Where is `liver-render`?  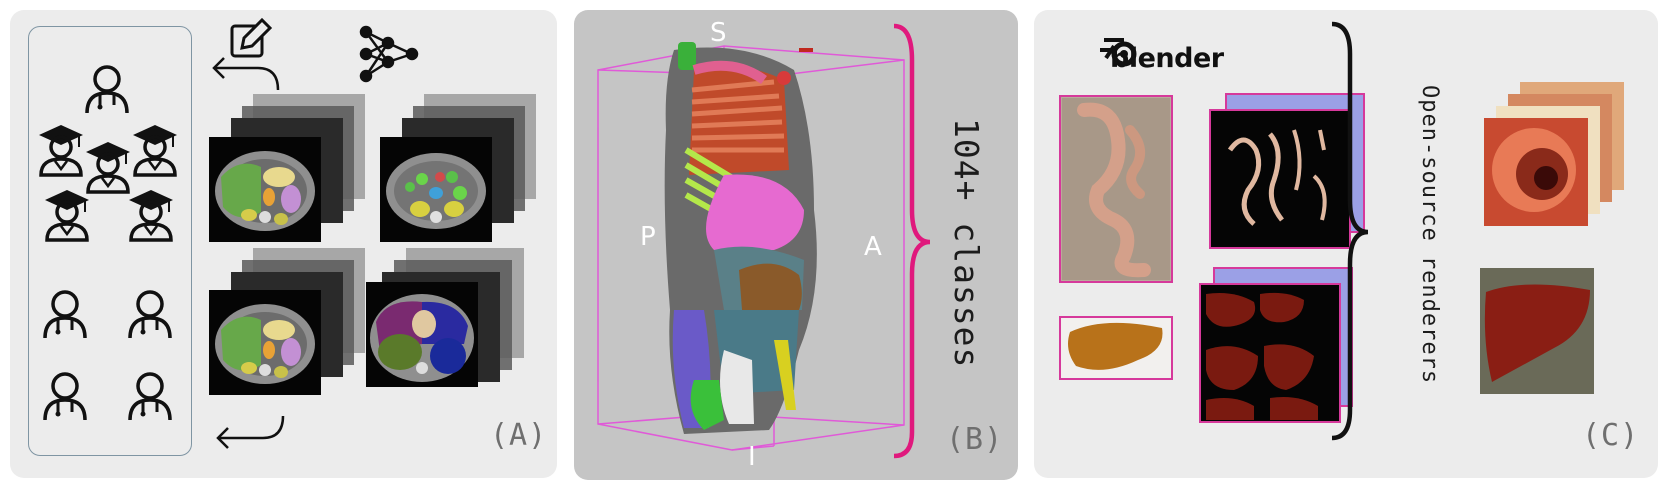 liver-render is located at coordinates (1116, 348).